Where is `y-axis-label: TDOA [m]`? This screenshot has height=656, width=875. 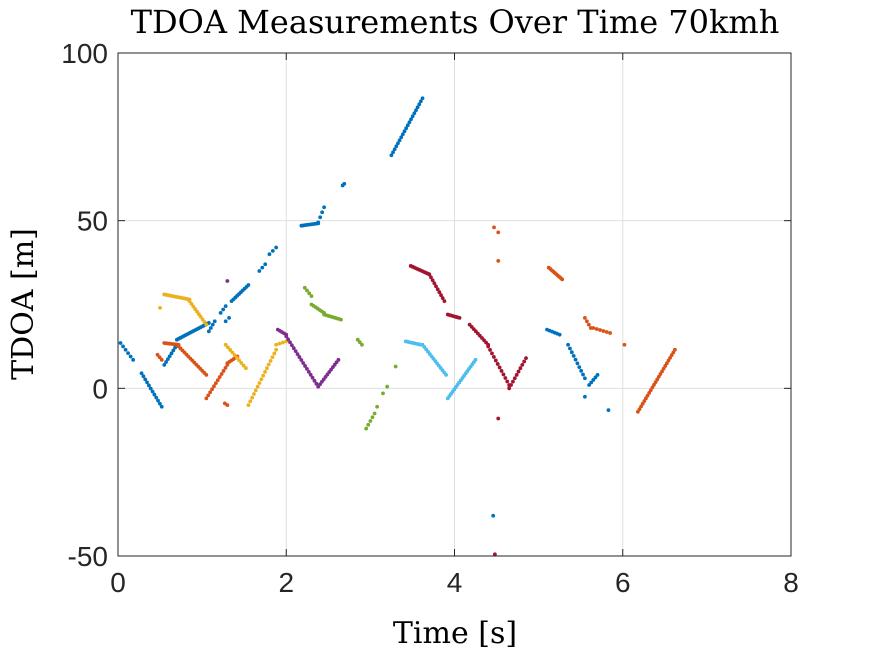
y-axis-label: TDOA [m] is located at coordinates (23, 304).